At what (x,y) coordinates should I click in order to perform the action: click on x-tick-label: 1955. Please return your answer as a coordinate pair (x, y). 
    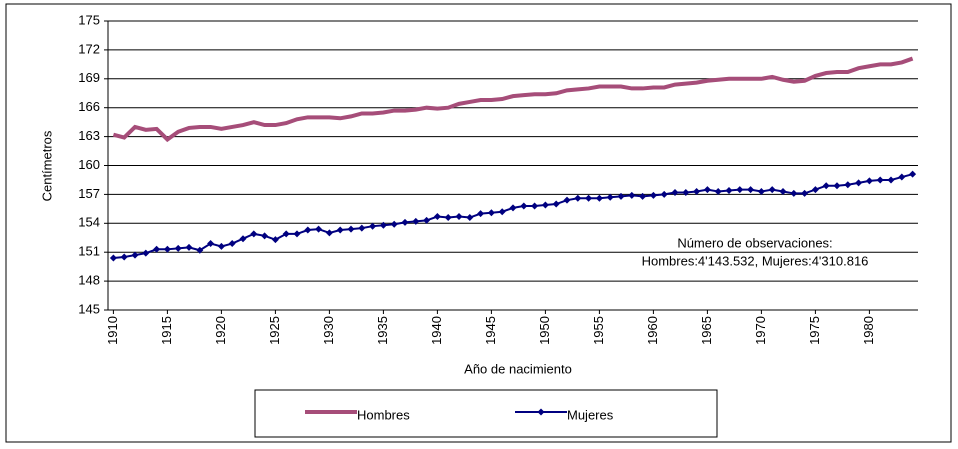
    Looking at the image, I should click on (598, 330).